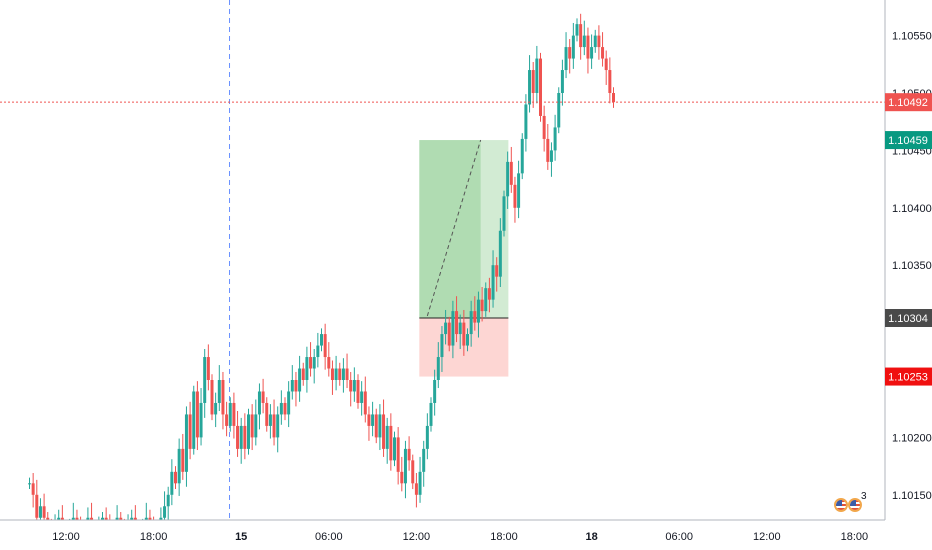  Describe the element at coordinates (912, 496) in the screenshot. I see `price-tick-label: 1.10150` at that location.